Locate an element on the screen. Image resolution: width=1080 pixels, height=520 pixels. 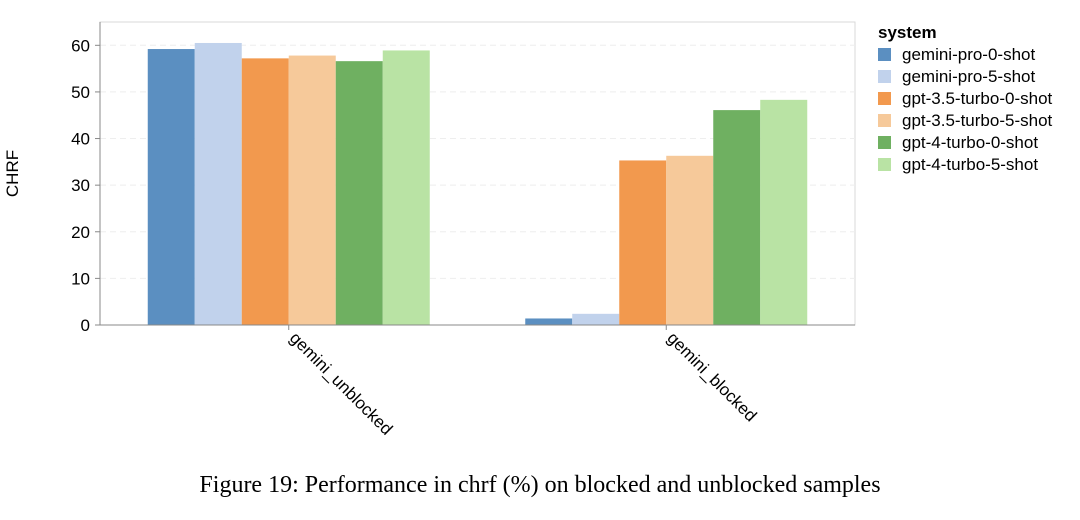
bar-gpt-4-turbo-0-shot-gemini_blocked is located at coordinates (737, 217).